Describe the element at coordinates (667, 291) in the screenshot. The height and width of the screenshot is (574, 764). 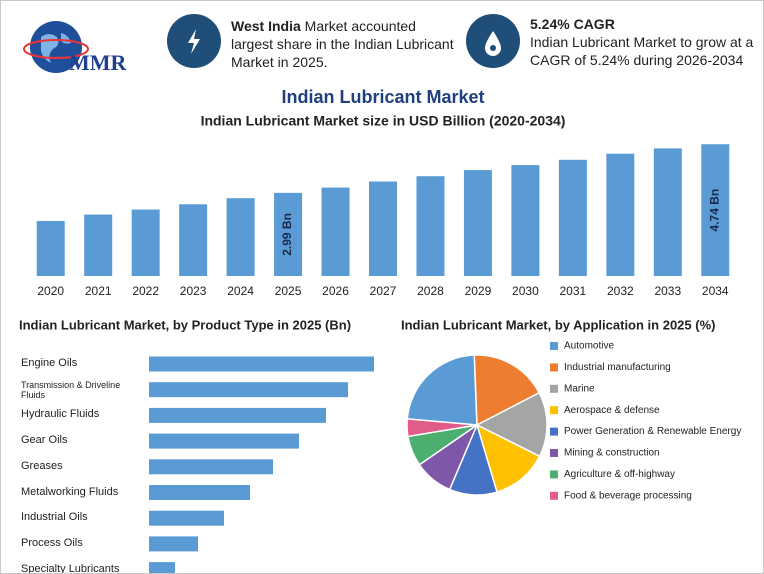
I see `x-tick-label: 2033` at that location.